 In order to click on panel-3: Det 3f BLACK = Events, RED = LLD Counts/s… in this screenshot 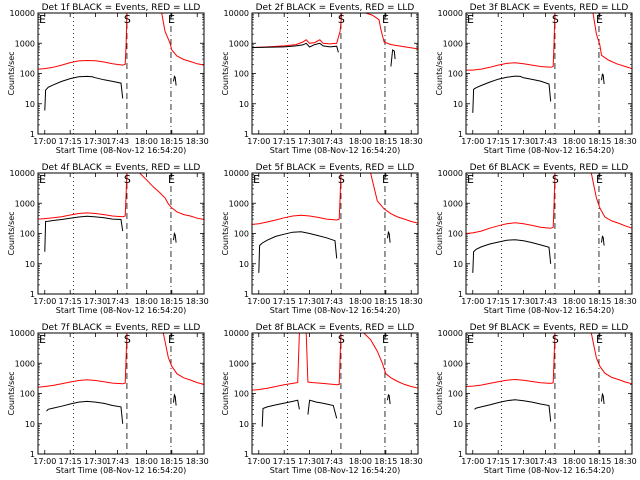, I will do `click(536, 79)`.